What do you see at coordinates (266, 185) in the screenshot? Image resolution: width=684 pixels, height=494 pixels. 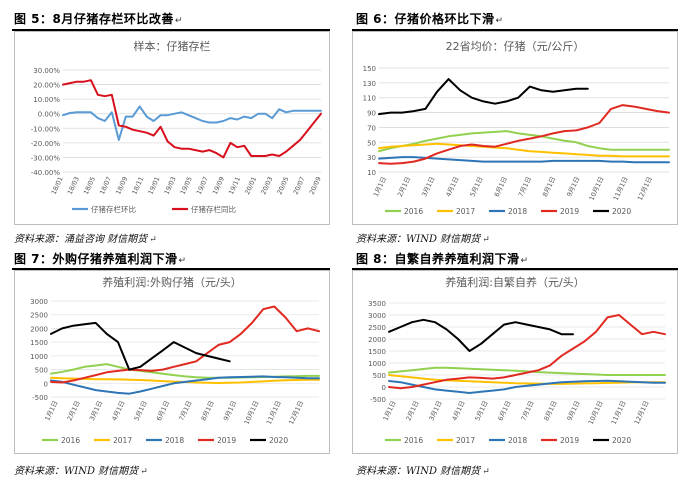 I see `x-tick-label: 20/03` at bounding box center [266, 185].